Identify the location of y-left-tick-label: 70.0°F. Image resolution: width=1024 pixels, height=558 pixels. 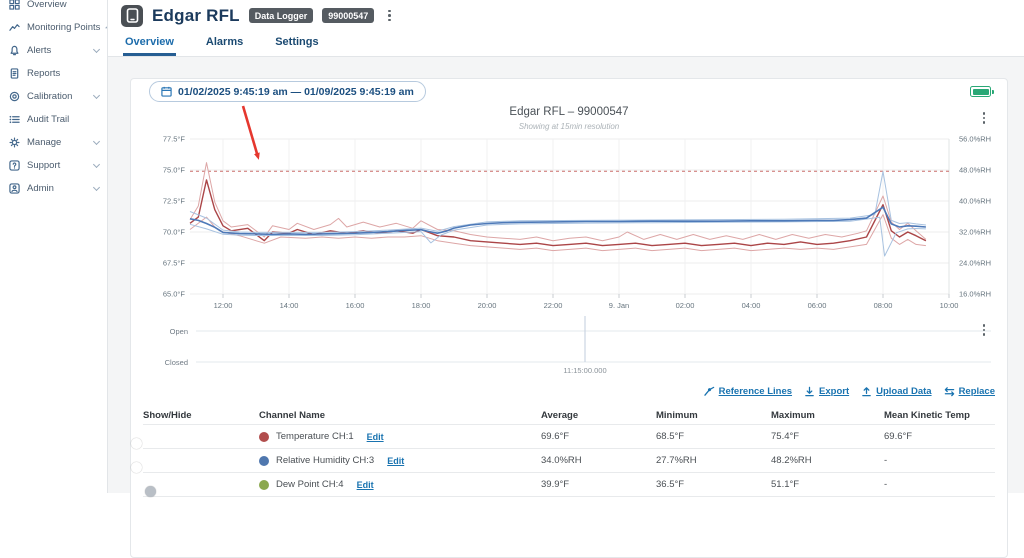
(174, 232).